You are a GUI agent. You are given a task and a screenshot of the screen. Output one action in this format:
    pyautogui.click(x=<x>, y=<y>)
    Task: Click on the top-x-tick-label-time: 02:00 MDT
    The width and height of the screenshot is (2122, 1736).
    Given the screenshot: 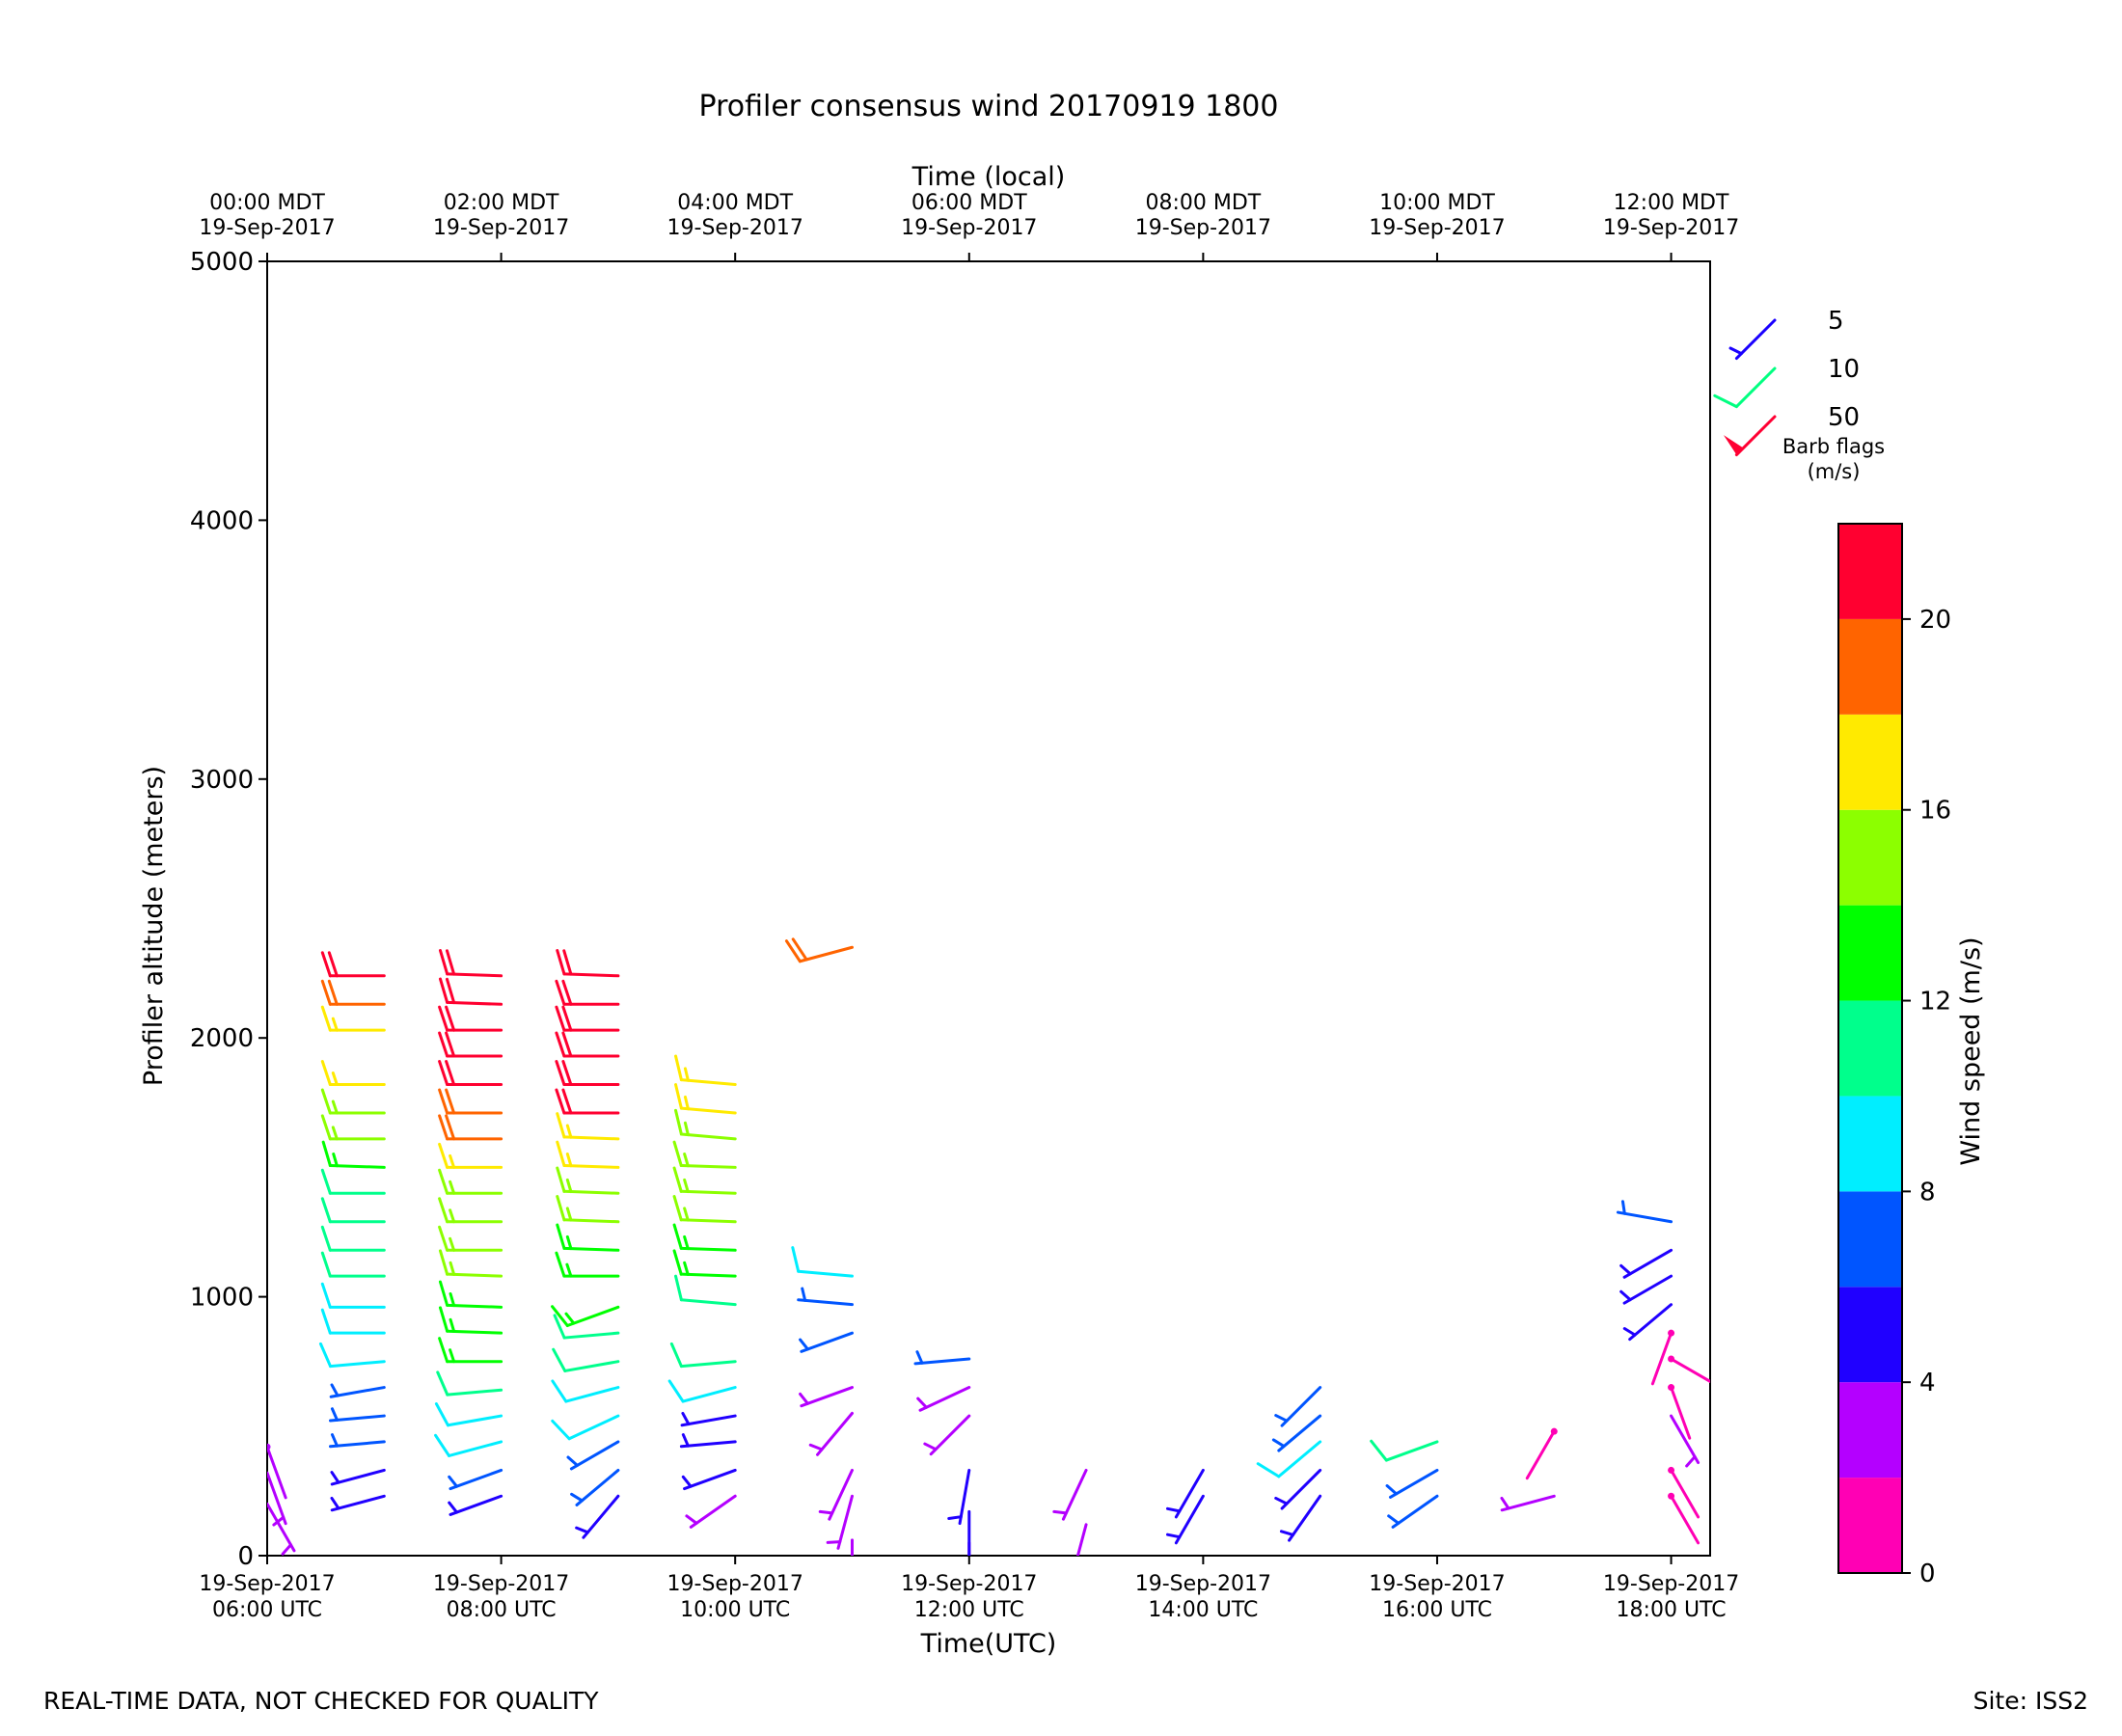 What is the action you would take?
    pyautogui.click(x=502, y=203)
    